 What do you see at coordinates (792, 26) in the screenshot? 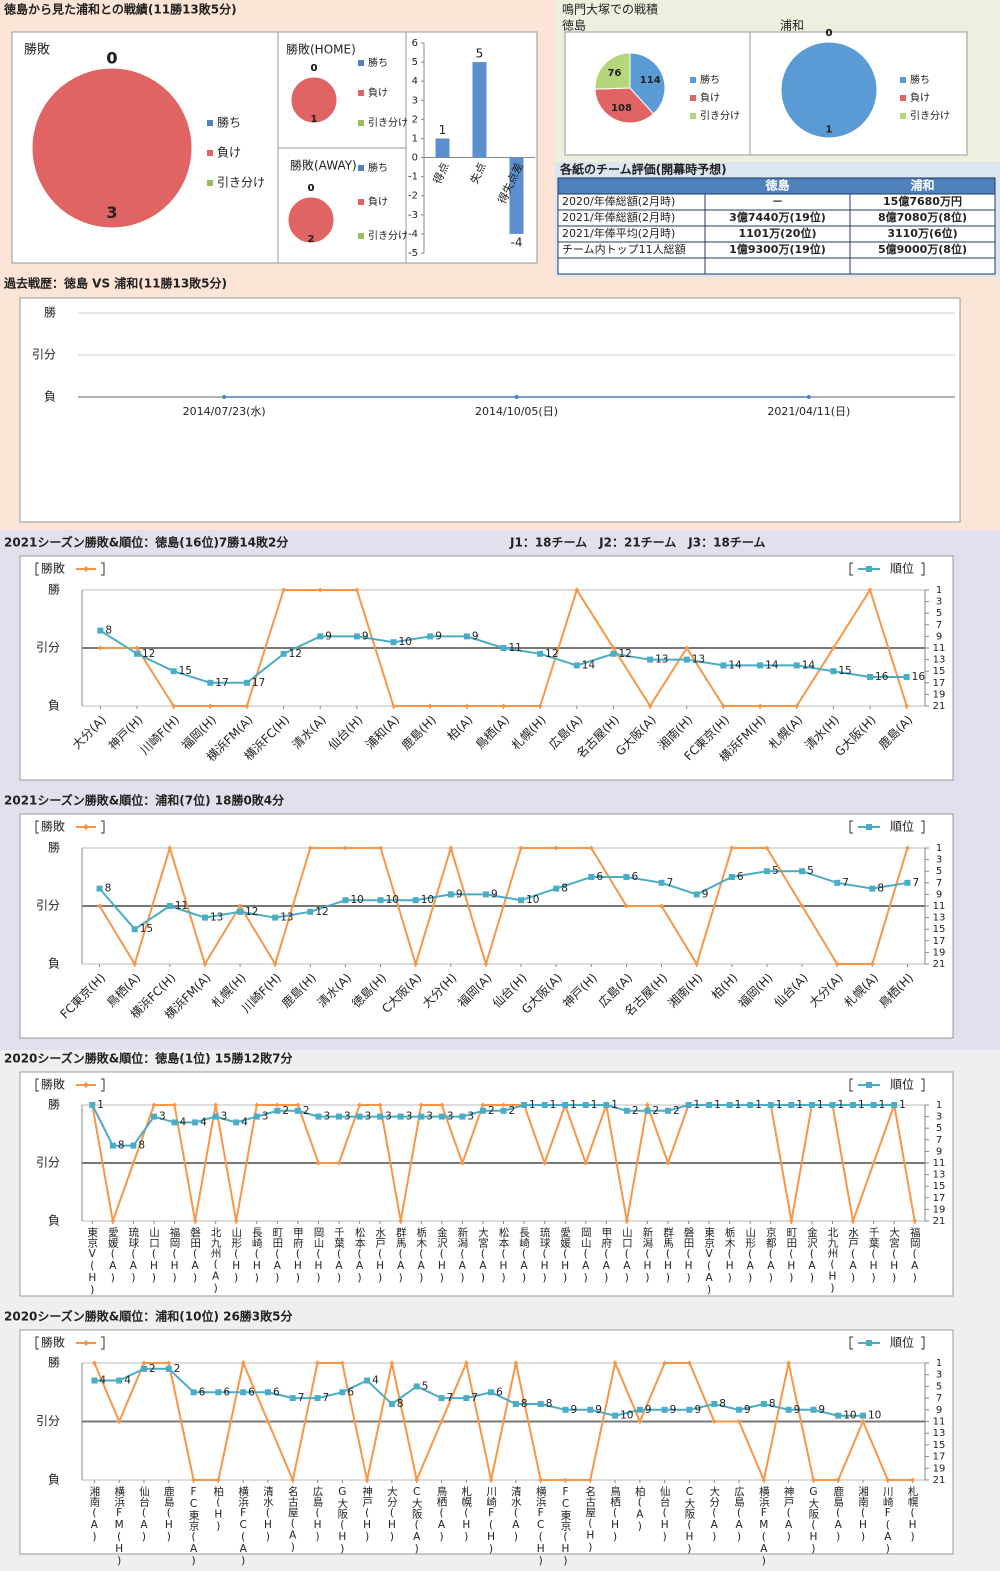
I see `pie-title: 浦和` at bounding box center [792, 26].